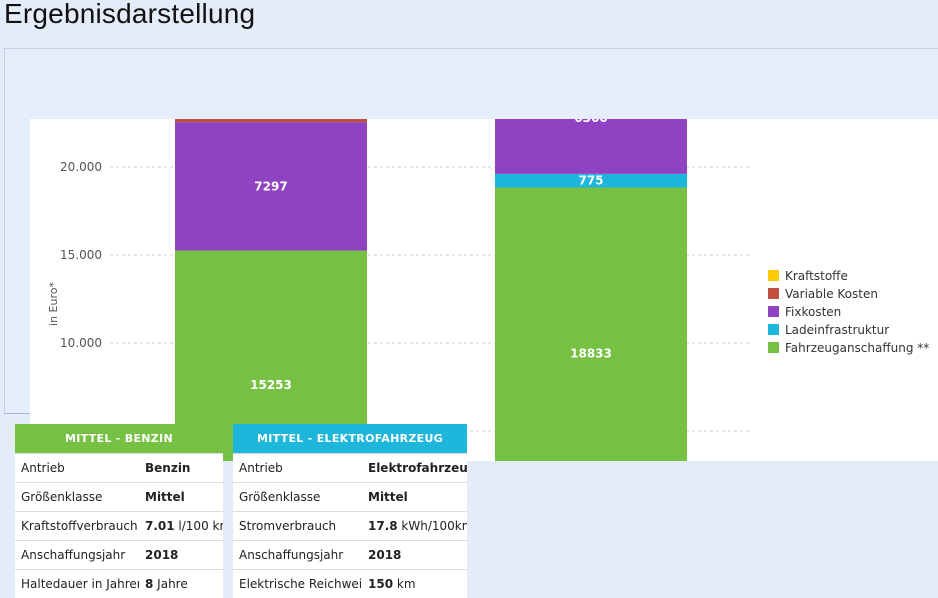  What do you see at coordinates (380, 584) in the screenshot?
I see `value-number: 150` at bounding box center [380, 584].